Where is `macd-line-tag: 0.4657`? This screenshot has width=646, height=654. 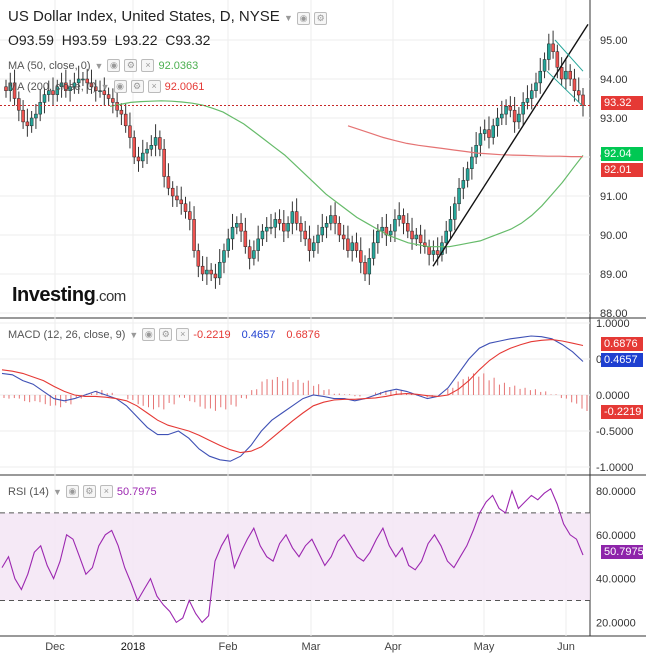 macd-line-tag: 0.4657 is located at coordinates (622, 360).